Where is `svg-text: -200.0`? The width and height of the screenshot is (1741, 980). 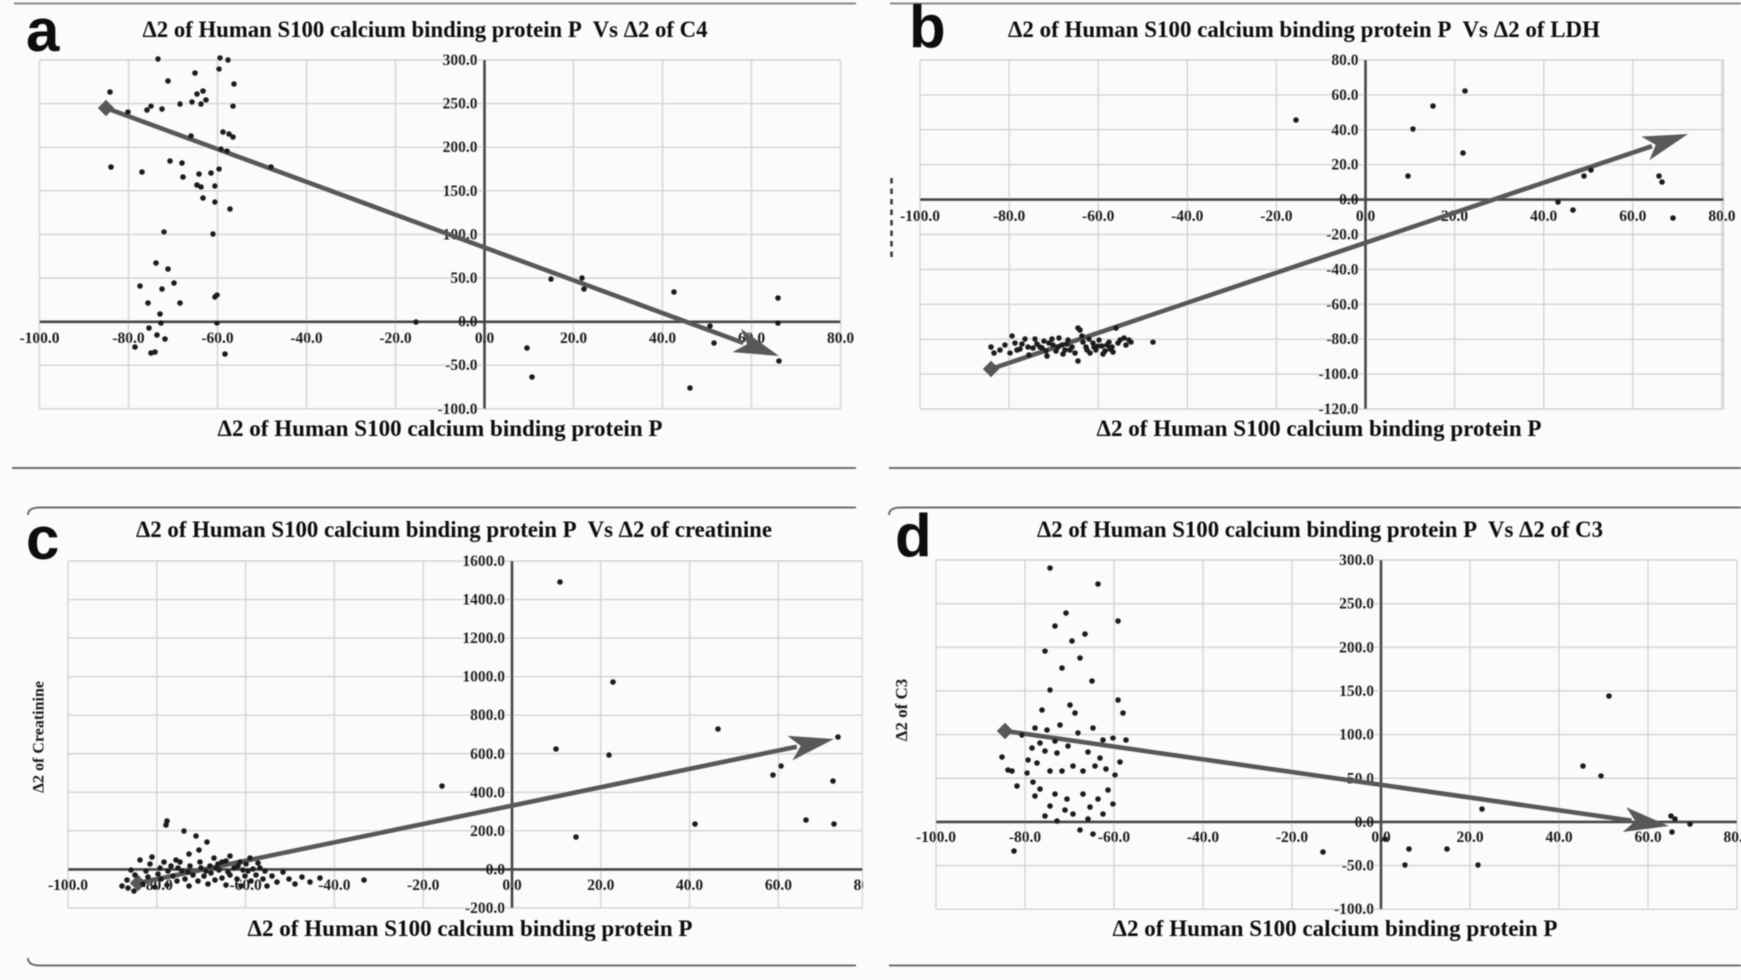
svg-text: -200.0 is located at coordinates (485, 908).